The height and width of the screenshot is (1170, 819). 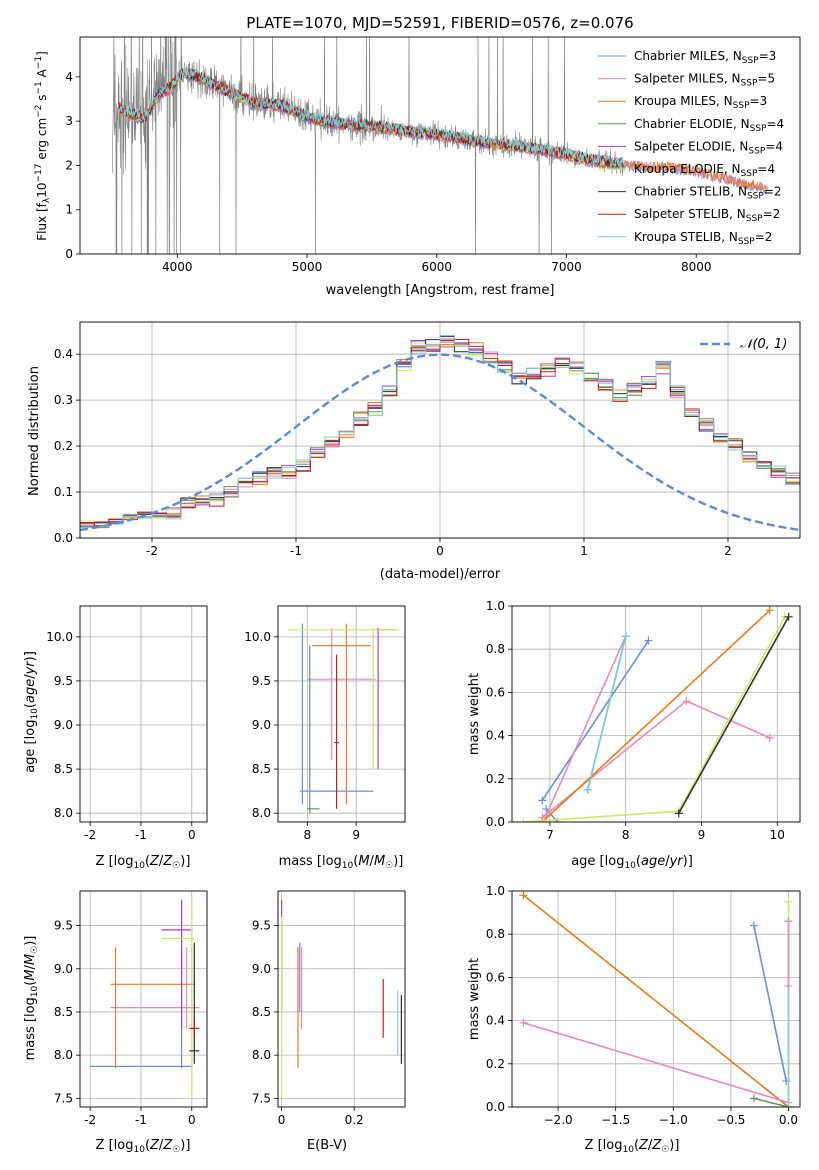 I want to click on x-tick-label: 6000, so click(x=436, y=267).